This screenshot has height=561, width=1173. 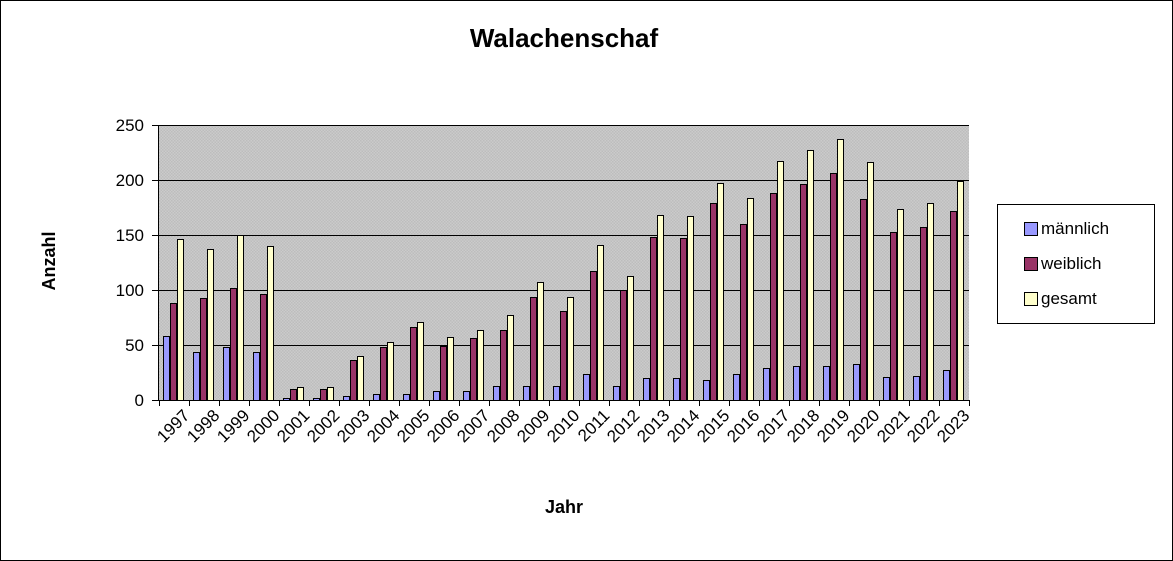 What do you see at coordinates (870, 281) in the screenshot?
I see `bar-gesamt-2020` at bounding box center [870, 281].